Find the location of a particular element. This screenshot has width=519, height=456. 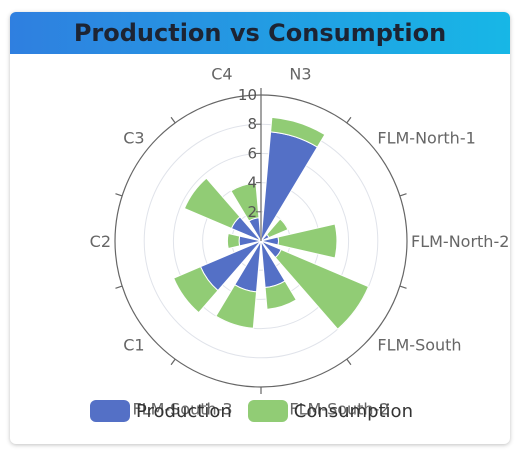

category-label-flm-north-1: FLM-North-1 is located at coordinates (426, 138).